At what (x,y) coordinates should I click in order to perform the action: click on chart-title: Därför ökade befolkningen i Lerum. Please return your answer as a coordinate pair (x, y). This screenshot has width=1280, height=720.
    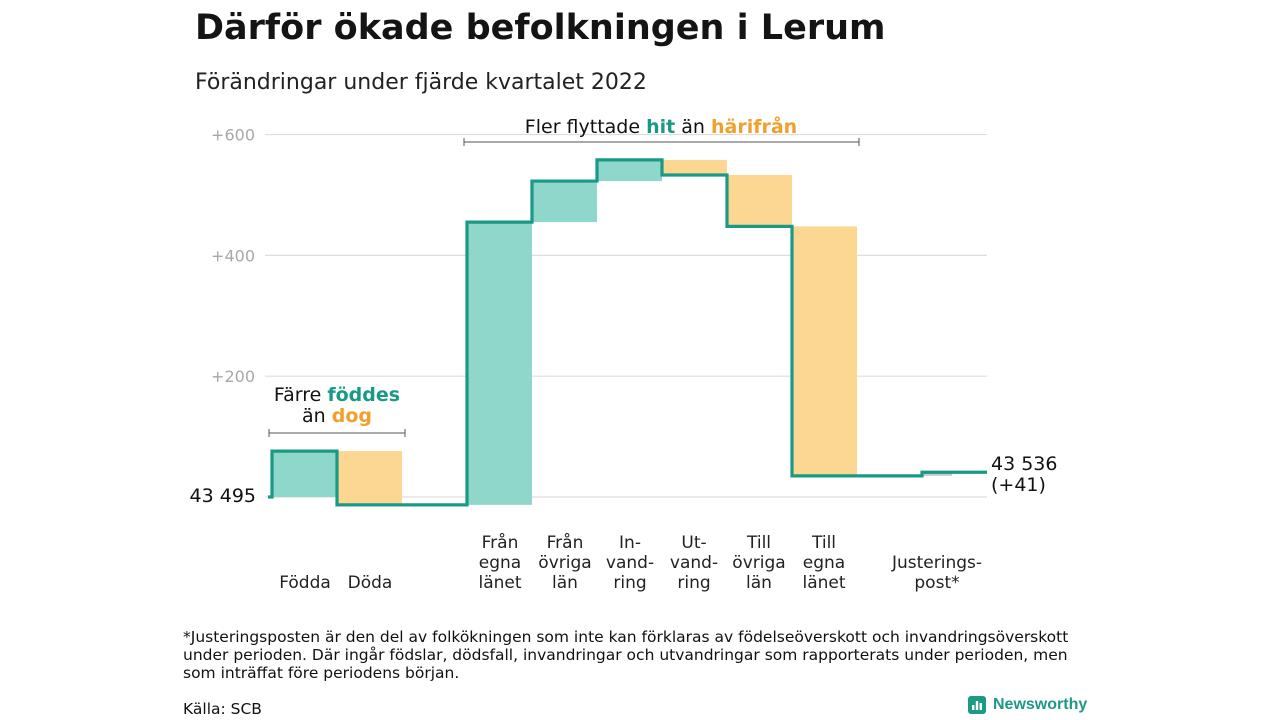
    Looking at the image, I should click on (540, 28).